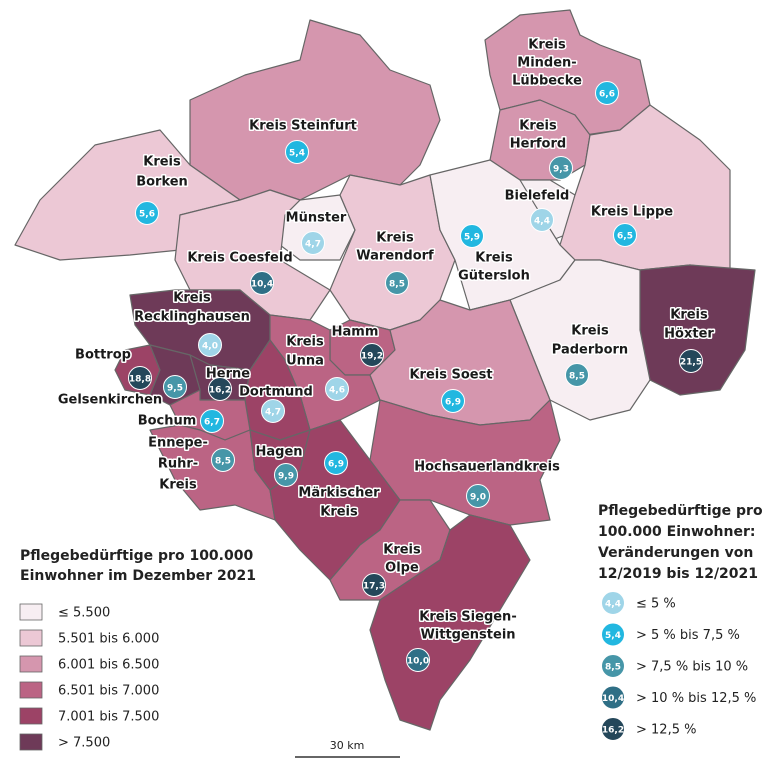 The width and height of the screenshot is (780, 770). Describe the element at coordinates (108, 665) in the screenshot. I see `legend-label: 6.001 bis 6.500` at that location.